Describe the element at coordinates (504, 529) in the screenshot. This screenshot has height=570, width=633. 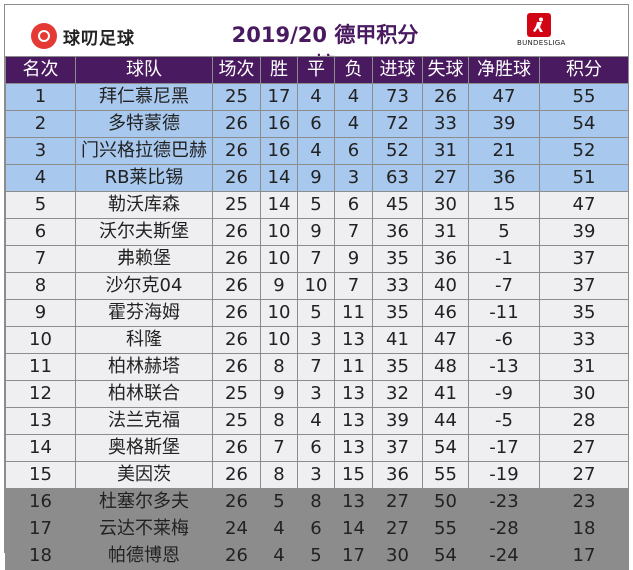
I see `table-cell: -28` at that location.